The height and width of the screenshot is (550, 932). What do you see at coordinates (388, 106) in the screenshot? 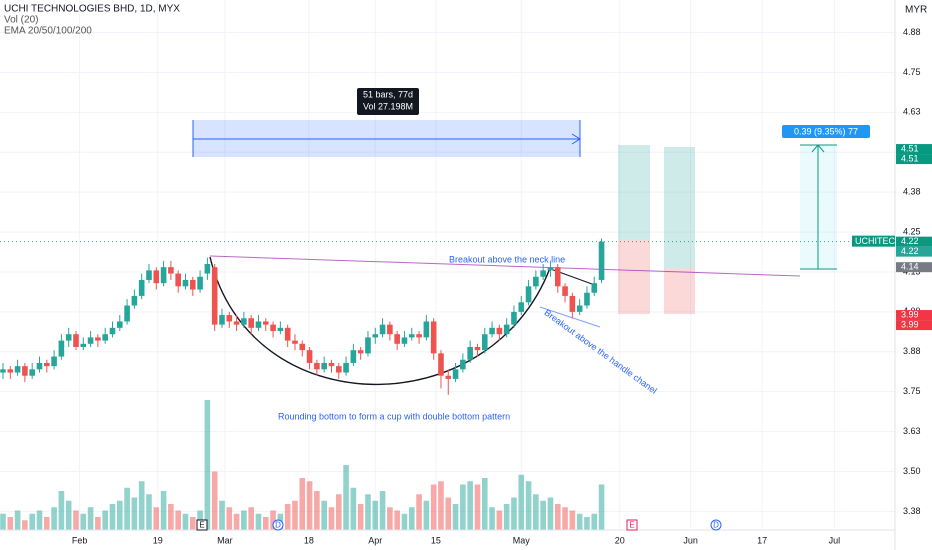
I see `tooltip-text: Vol 27.198M` at bounding box center [388, 106].